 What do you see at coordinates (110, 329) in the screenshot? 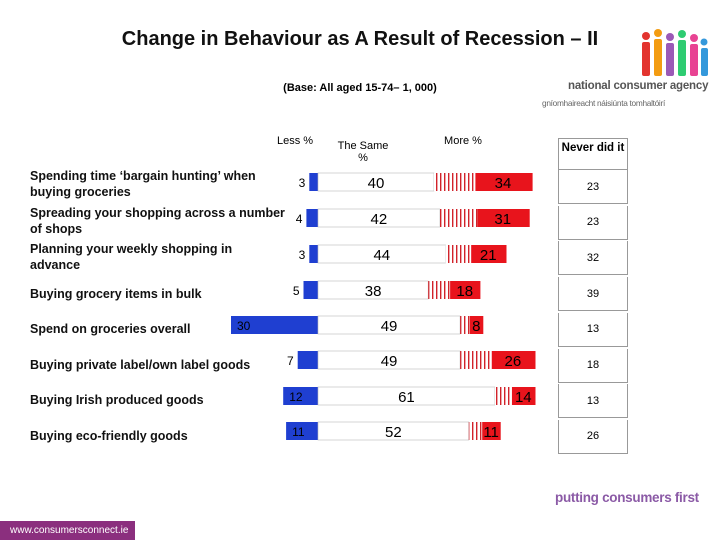
I see `row-label: Spend on groceries overall` at bounding box center [110, 329].